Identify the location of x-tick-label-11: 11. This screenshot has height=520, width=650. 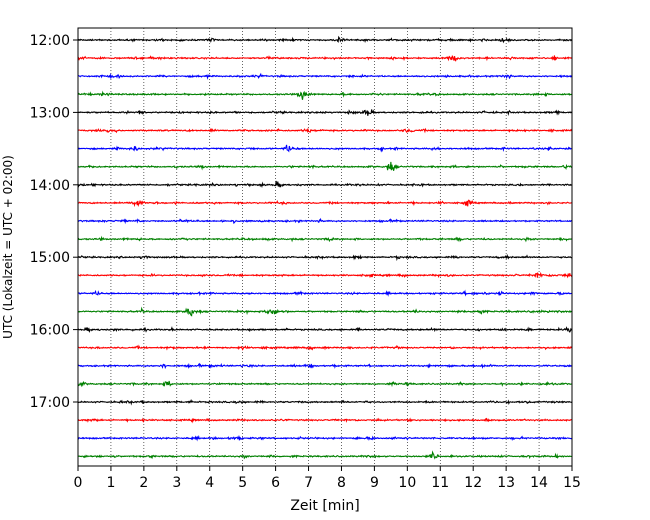
(440, 483).